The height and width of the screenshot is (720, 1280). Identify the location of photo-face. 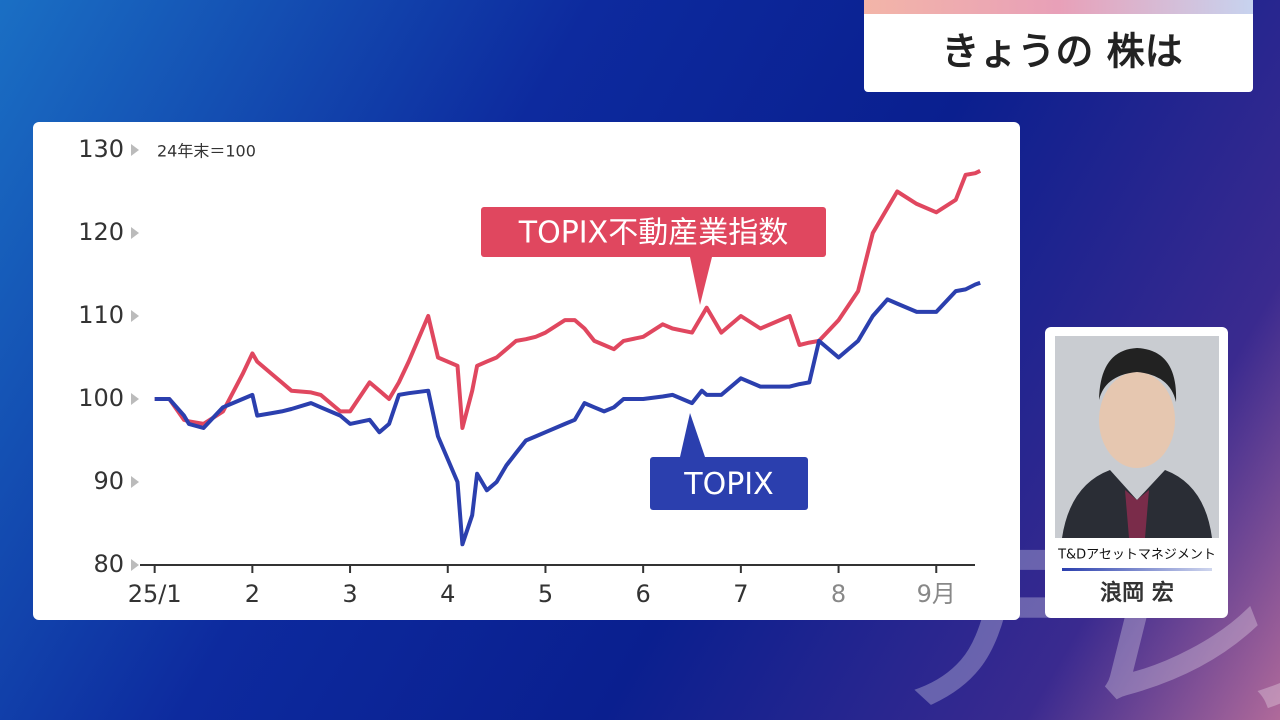
(1137, 420).